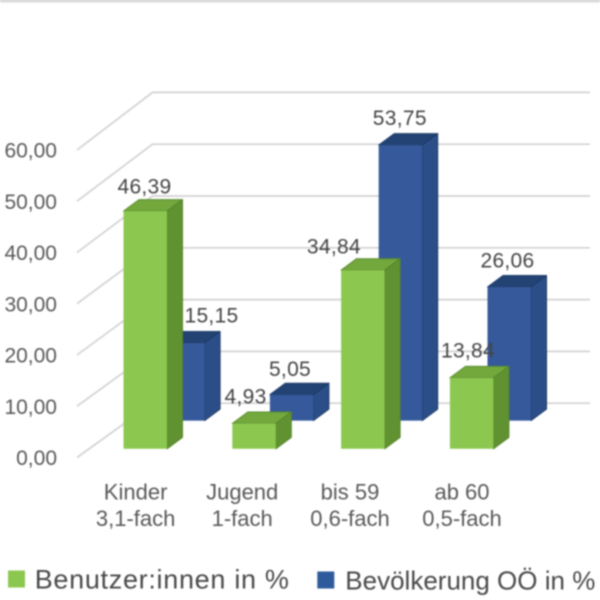  I want to click on svg-text: 0,5-fach, so click(462, 518).